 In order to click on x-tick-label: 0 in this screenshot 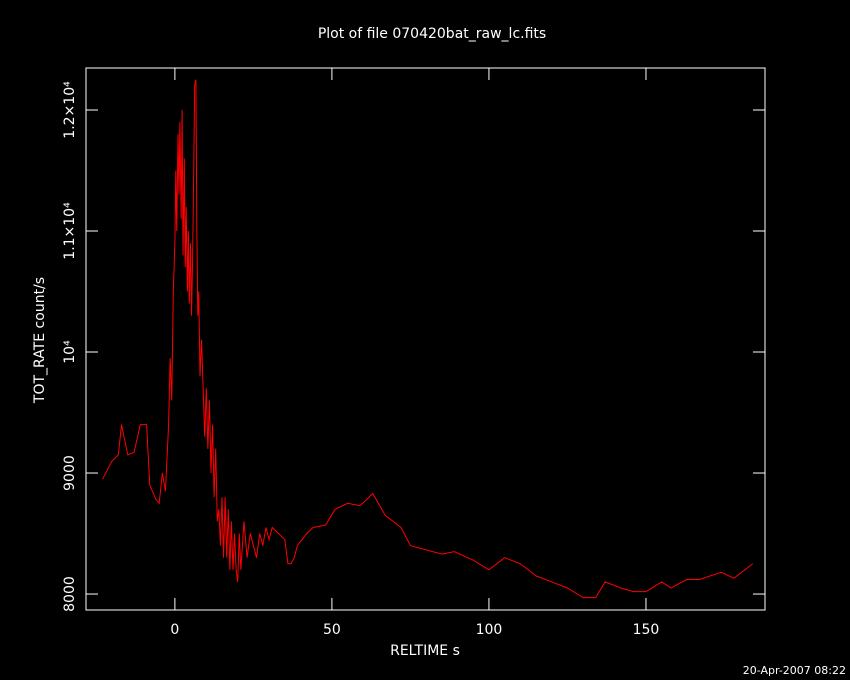, I will do `click(174, 630)`.